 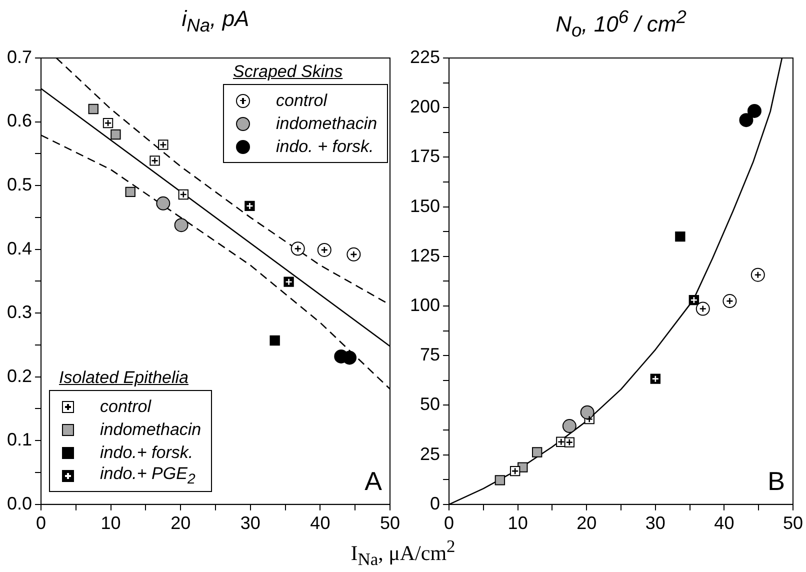 I want to click on chart-title: i$_{Na}$, pA, so click(x=216, y=21).